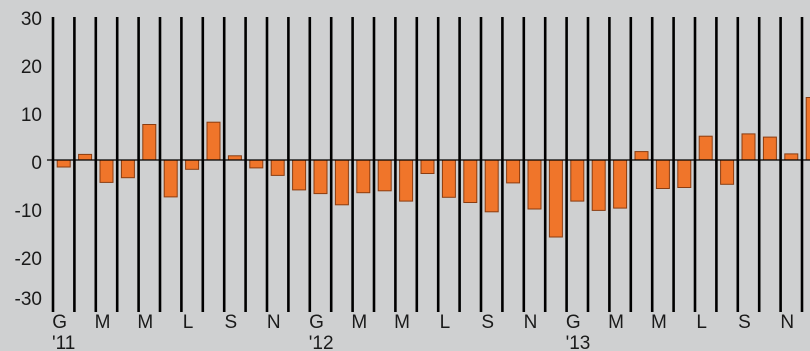 This screenshot has height=351, width=810. What do you see at coordinates (423, 331) in the screenshot?
I see `x-axis-labels: G M M L S N G M M L S N G M M L S N '11 '12 '13` at bounding box center [423, 331].